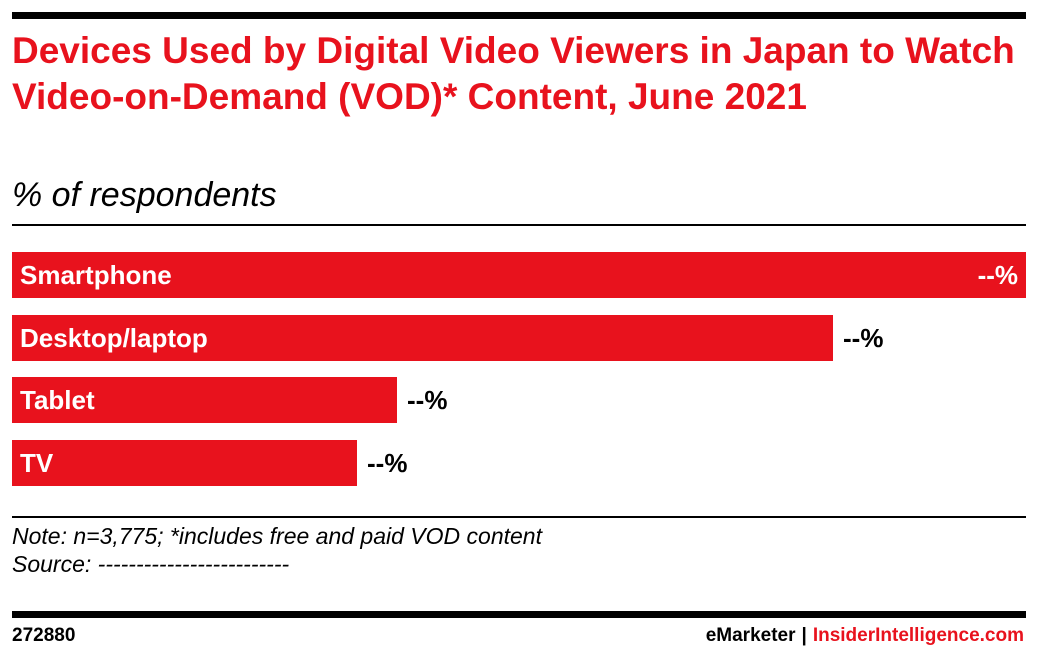 Image resolution: width=1038 pixels, height=660 pixels. I want to click on bar-label: Smartphone, so click(96, 275).